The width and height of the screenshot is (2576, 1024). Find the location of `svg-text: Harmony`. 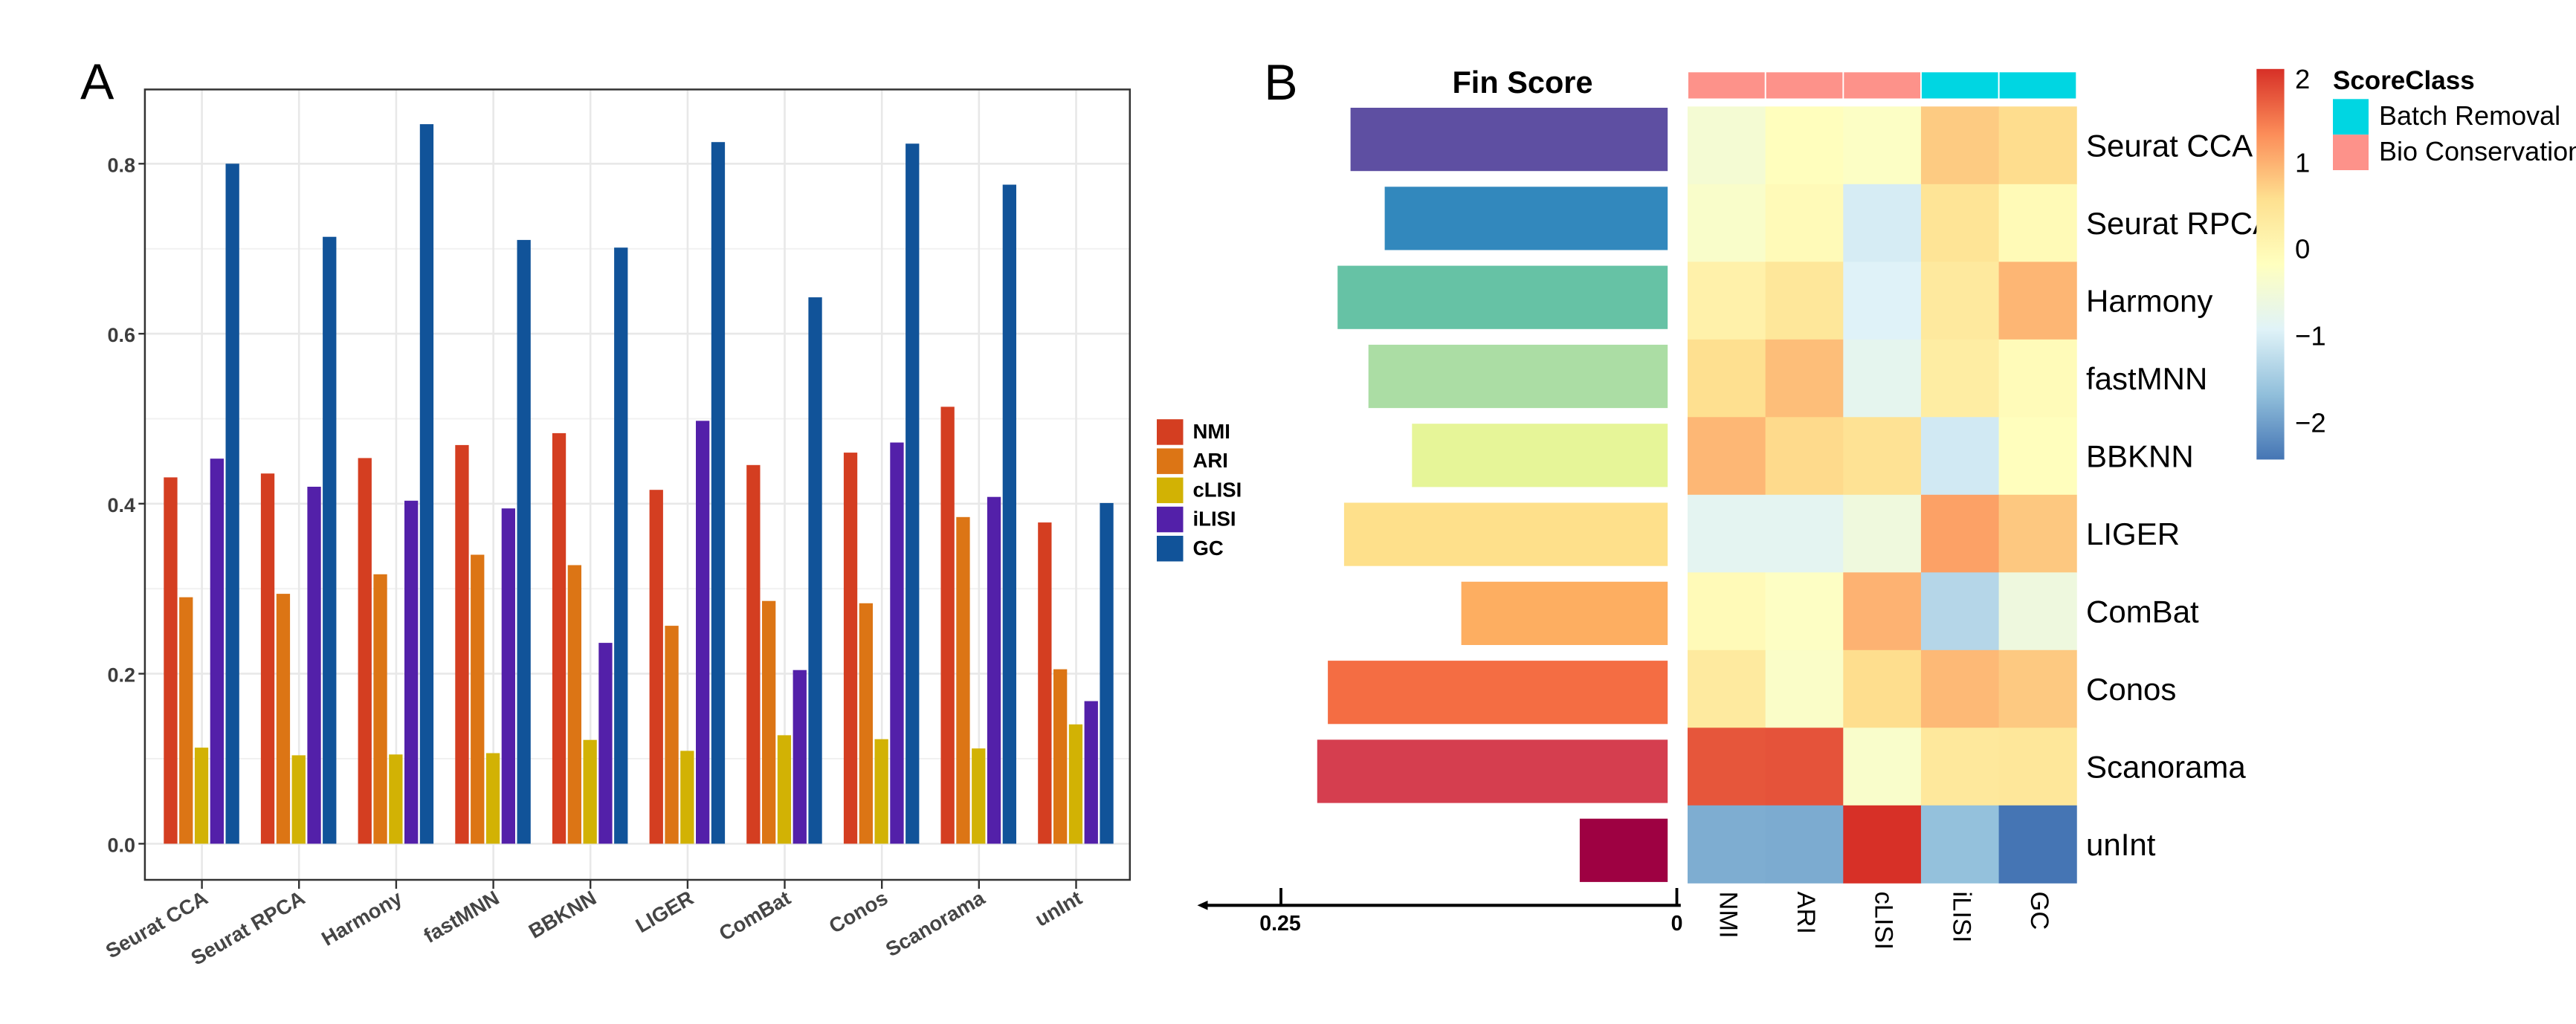

svg-text: Harmony is located at coordinates (2149, 301).